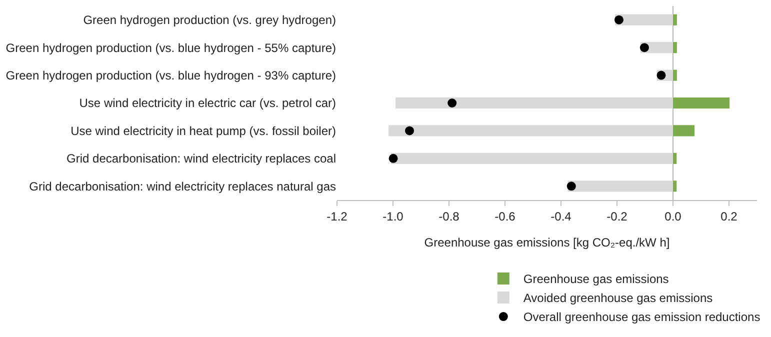  Describe the element at coordinates (729, 216) in the screenshot. I see `x-tick-label: 0.2` at that location.